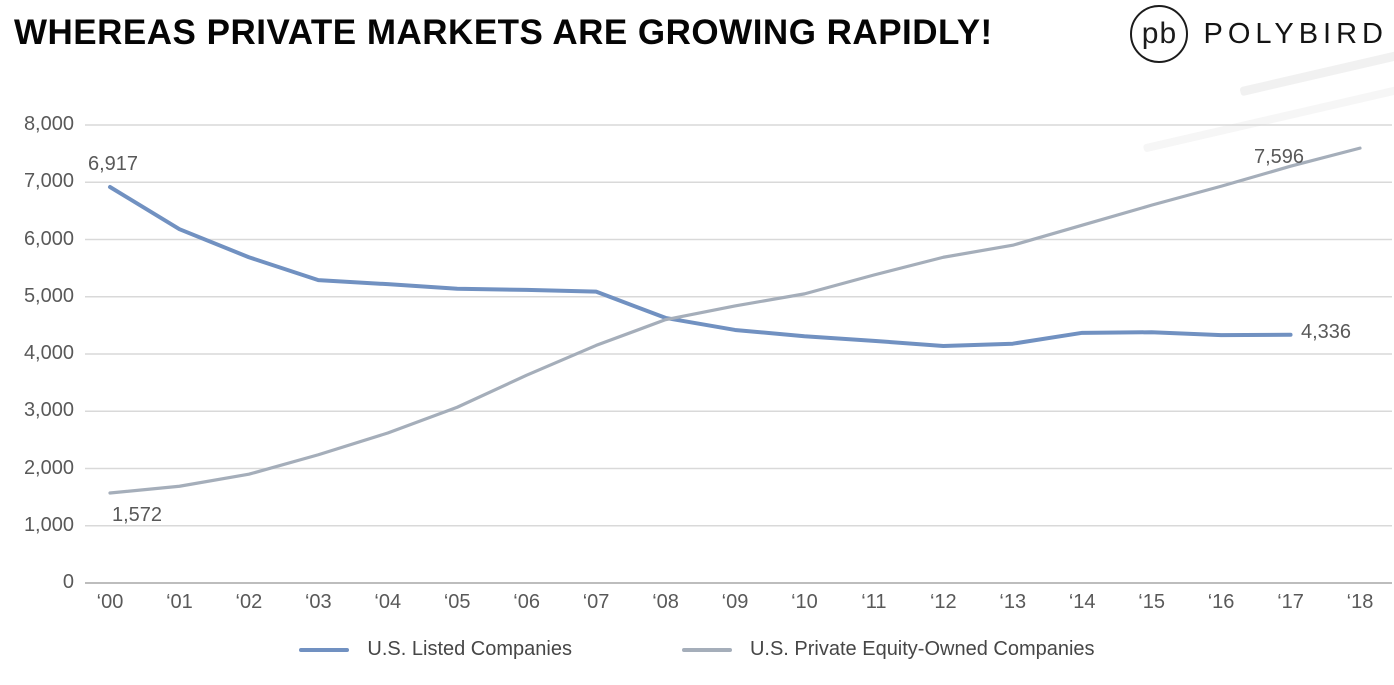 The height and width of the screenshot is (685, 1394). What do you see at coordinates (48, 295) in the screenshot?
I see `y-axis-tick-label: 5,000` at bounding box center [48, 295].